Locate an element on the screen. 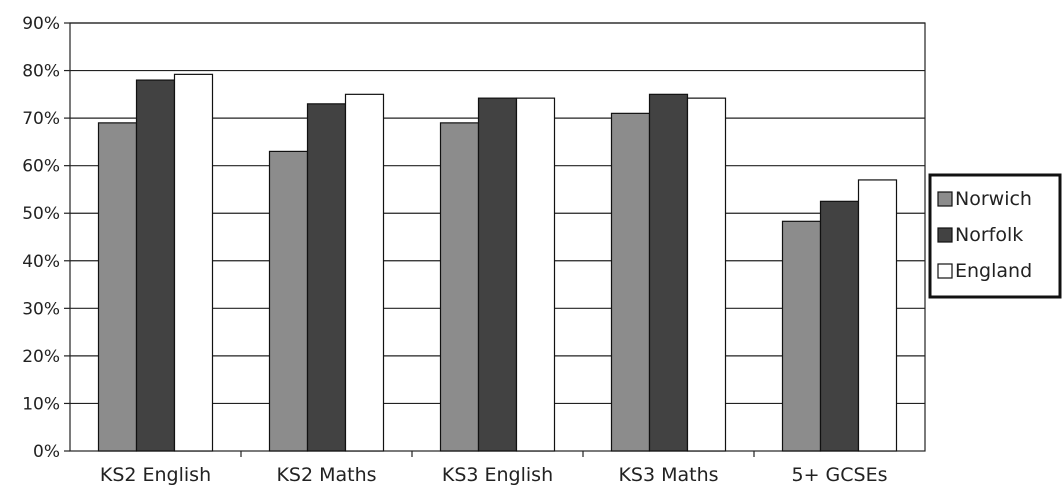 The width and height of the screenshot is (1062, 499). y-tick-label: 80% is located at coordinates (41, 72).